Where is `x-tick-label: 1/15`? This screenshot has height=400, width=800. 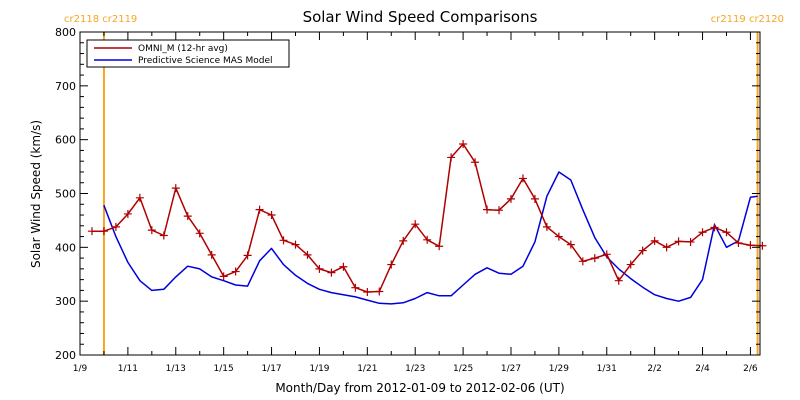
x-tick-label: 1/15 is located at coordinates (224, 369).